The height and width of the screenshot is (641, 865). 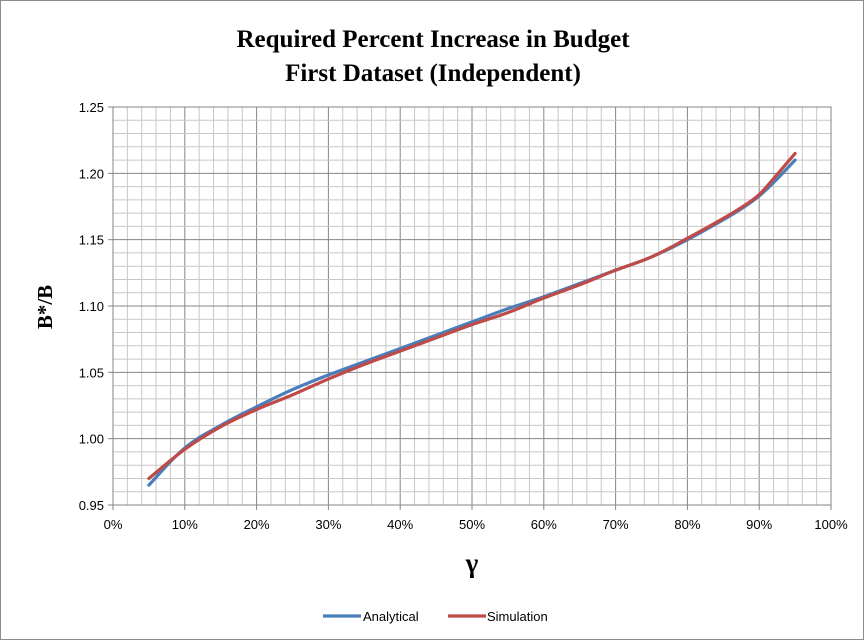 I want to click on x-tick-label: 40%, so click(x=400, y=524).